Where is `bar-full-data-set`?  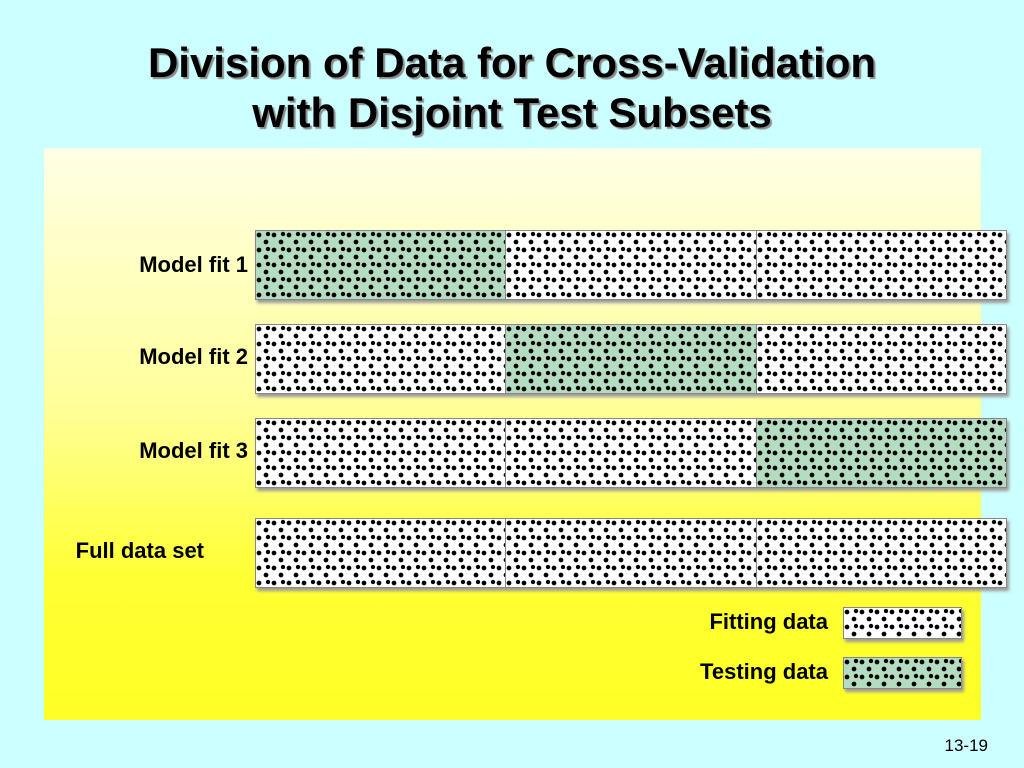 bar-full-data-set is located at coordinates (631, 553).